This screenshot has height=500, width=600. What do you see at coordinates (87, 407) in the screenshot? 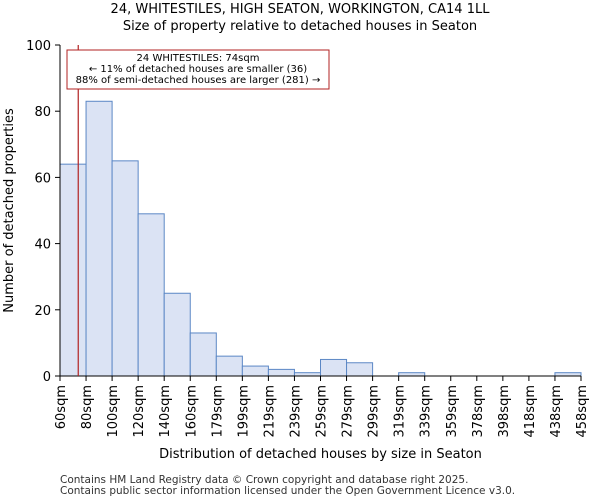
I see `x-tick-label: 80sqm` at bounding box center [87, 407].